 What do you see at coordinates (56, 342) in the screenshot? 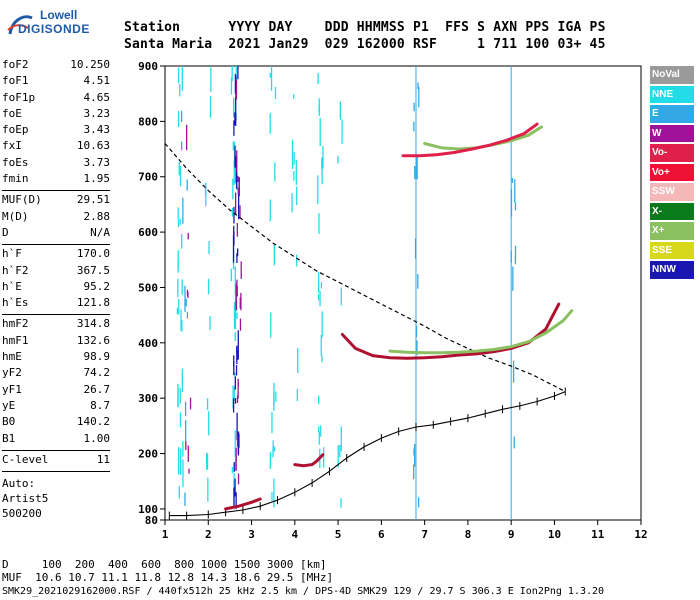
I see `param-row: hmF1 132.6` at bounding box center [56, 342].